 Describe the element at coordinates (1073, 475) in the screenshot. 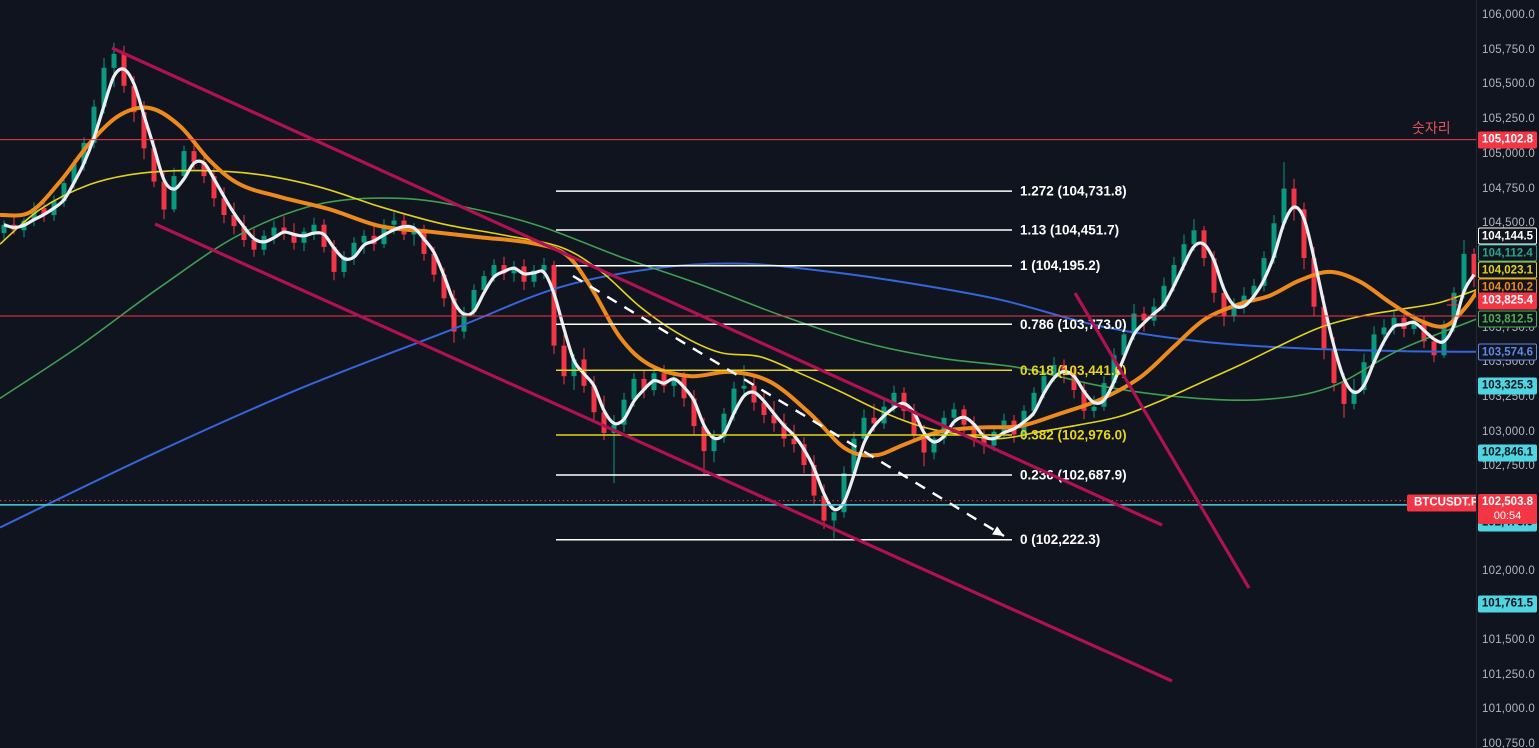

I see `fib-level-label-0.236: 0.236 (102,687.9)` at that location.